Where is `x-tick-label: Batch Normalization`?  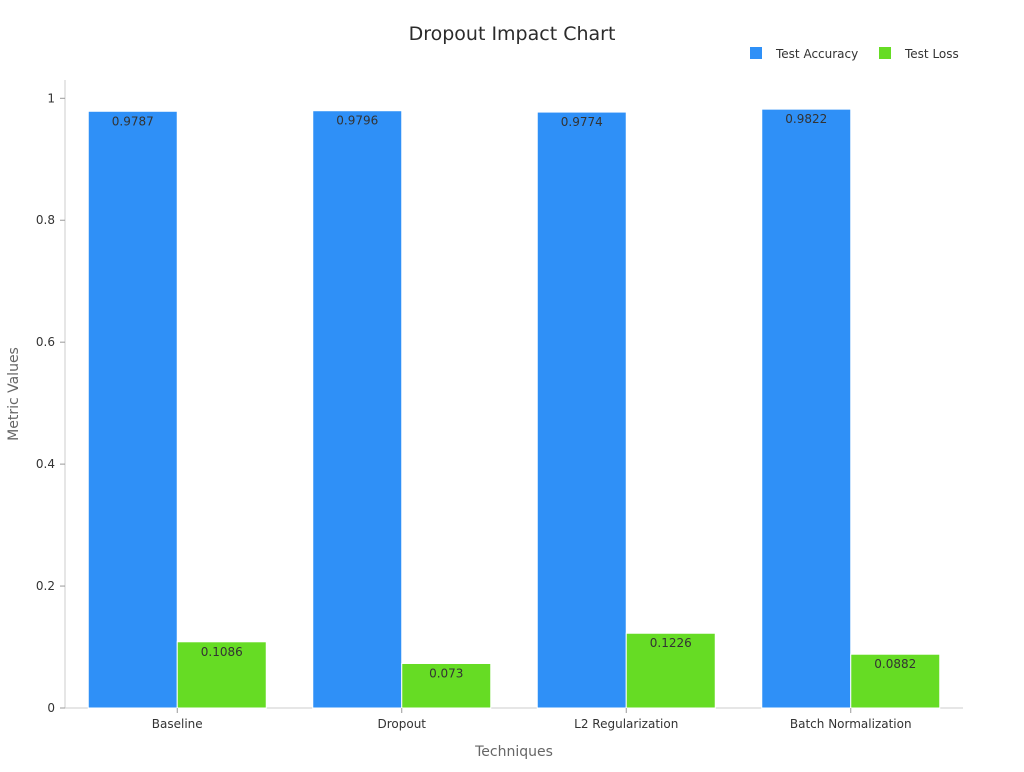 x-tick-label: Batch Normalization is located at coordinates (851, 724).